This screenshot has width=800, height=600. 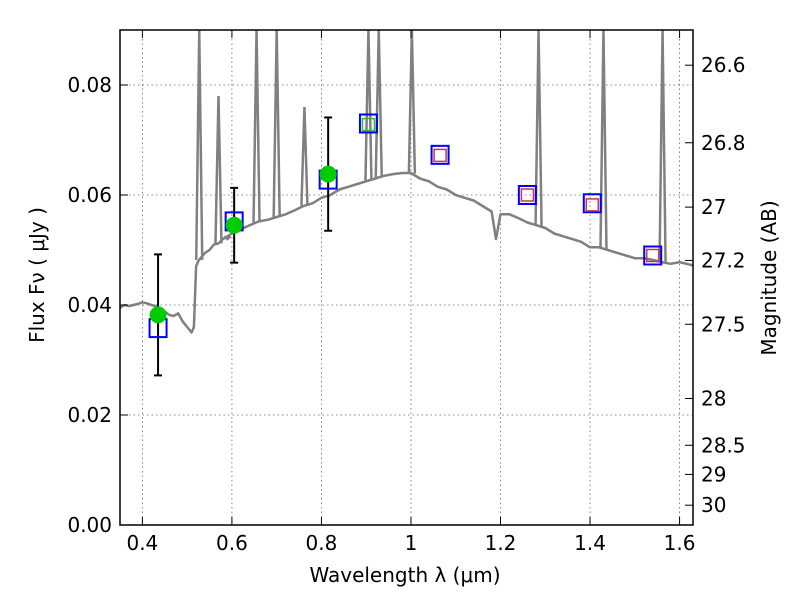 I want to click on y-tick-label: 0.06, so click(x=89, y=195).